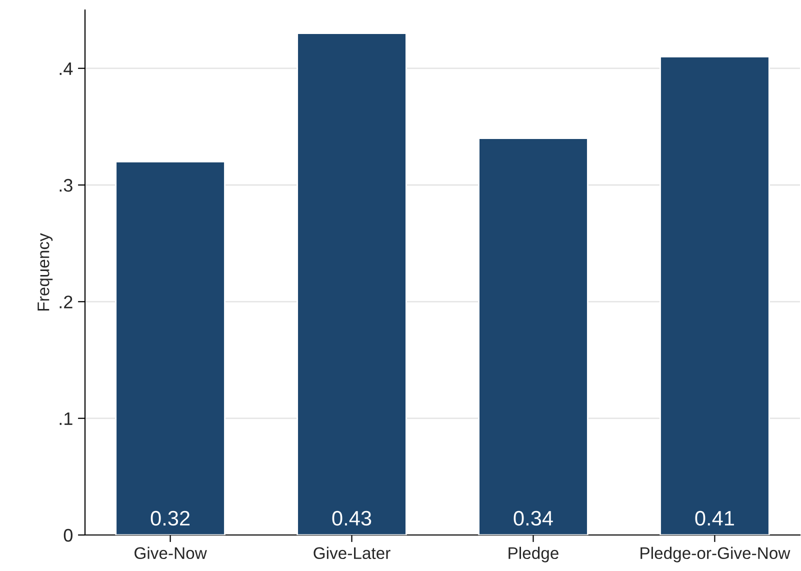 This screenshot has width=801, height=571. Describe the element at coordinates (352, 553) in the screenshot. I see `x-tick-label: Give-Later` at that location.